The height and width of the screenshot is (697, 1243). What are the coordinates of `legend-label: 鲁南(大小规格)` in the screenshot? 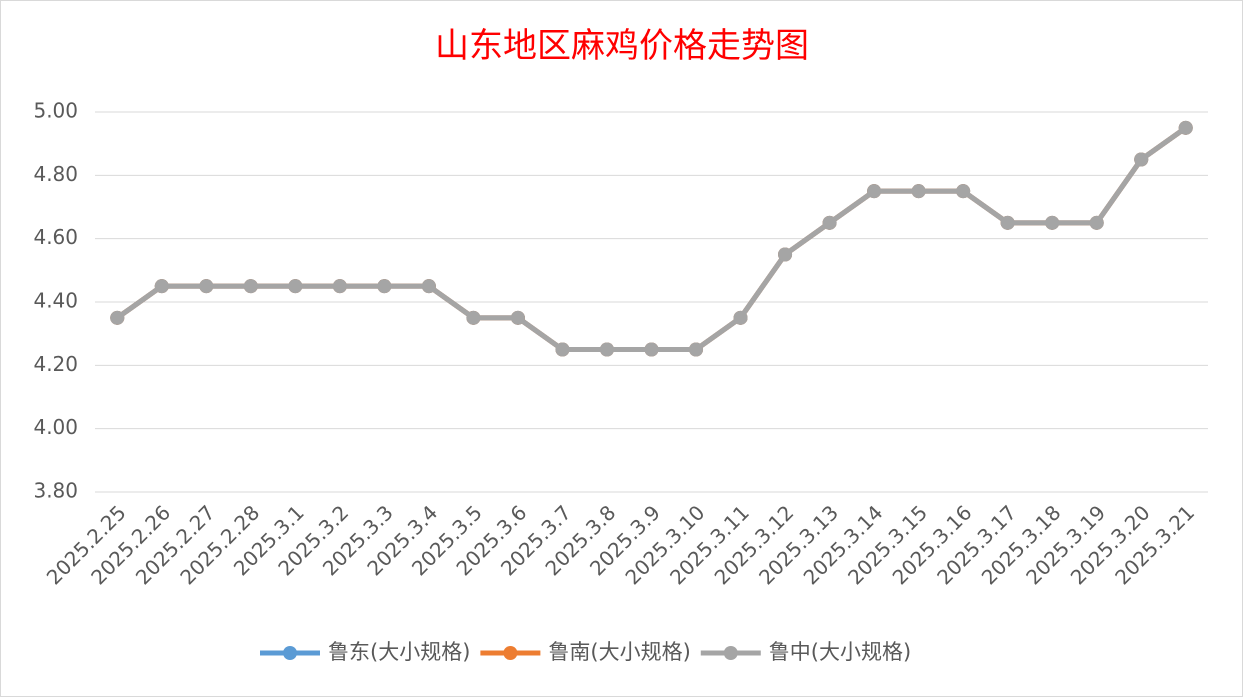 It's located at (619, 652).